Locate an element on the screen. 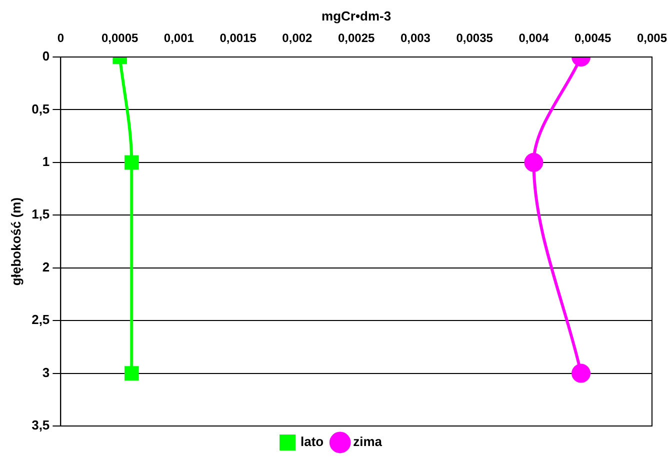  x-axis-title: mgCr•dm-3 is located at coordinates (357, 16).